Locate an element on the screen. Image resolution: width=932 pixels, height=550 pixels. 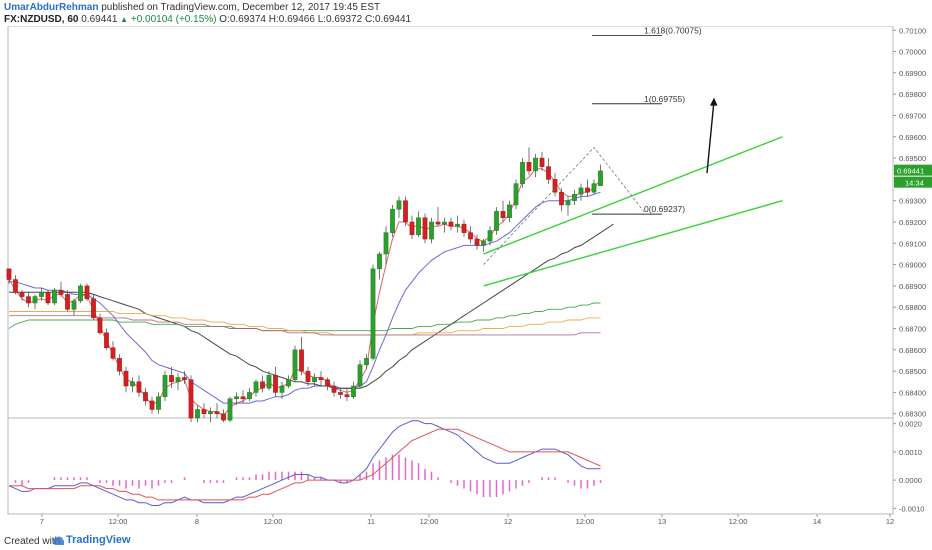
price-tick-label: 0.68800 is located at coordinates (912, 307).